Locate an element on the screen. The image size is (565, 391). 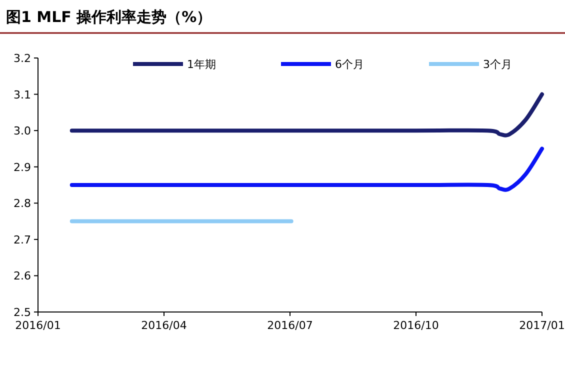
y-tick-label: 2.9 is located at coordinates (22, 167).